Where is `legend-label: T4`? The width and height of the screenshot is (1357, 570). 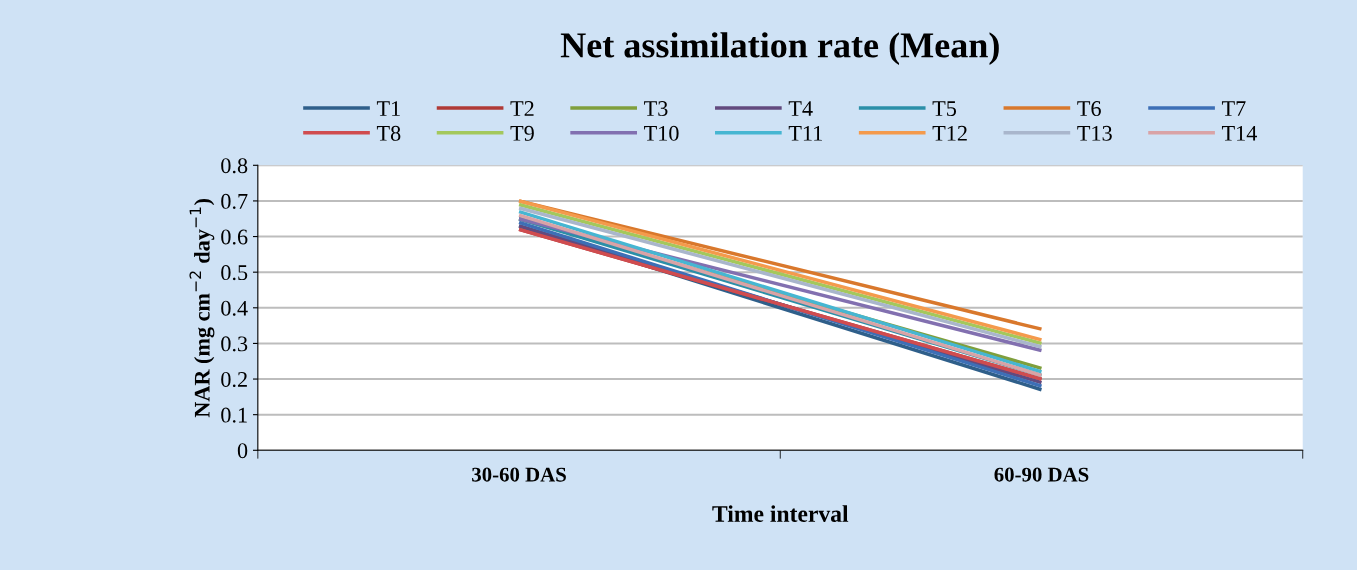 legend-label: T4 is located at coordinates (800, 108).